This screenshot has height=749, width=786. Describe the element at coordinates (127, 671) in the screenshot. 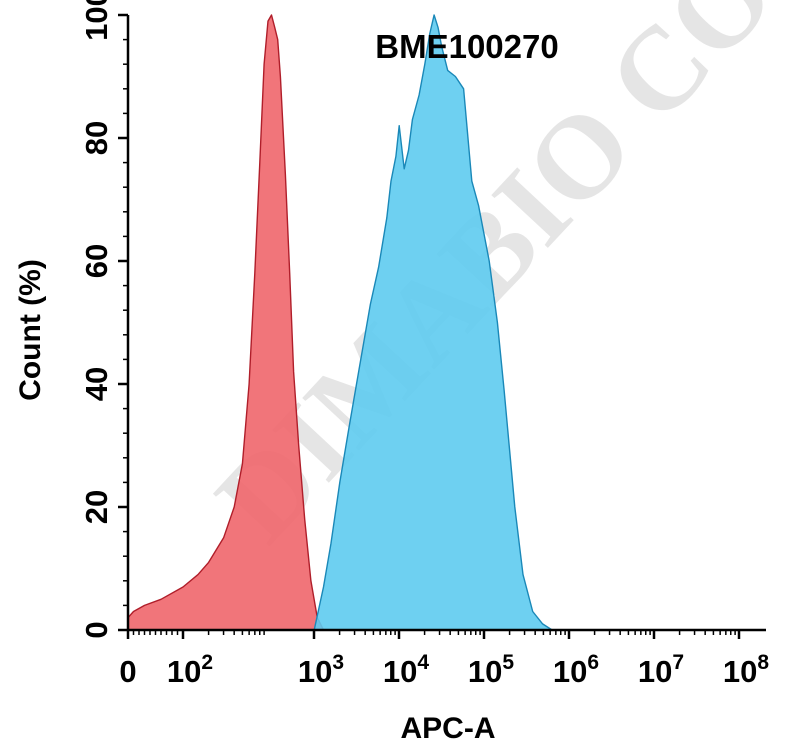

I see `x-tick-label: 0` at that location.